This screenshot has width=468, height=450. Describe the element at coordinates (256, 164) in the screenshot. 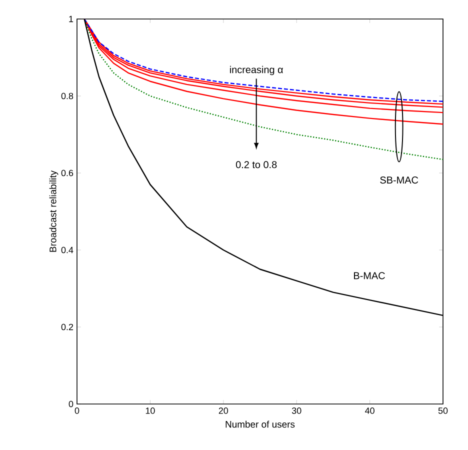

I see `annotation: 0.2 to 0.8` at that location.